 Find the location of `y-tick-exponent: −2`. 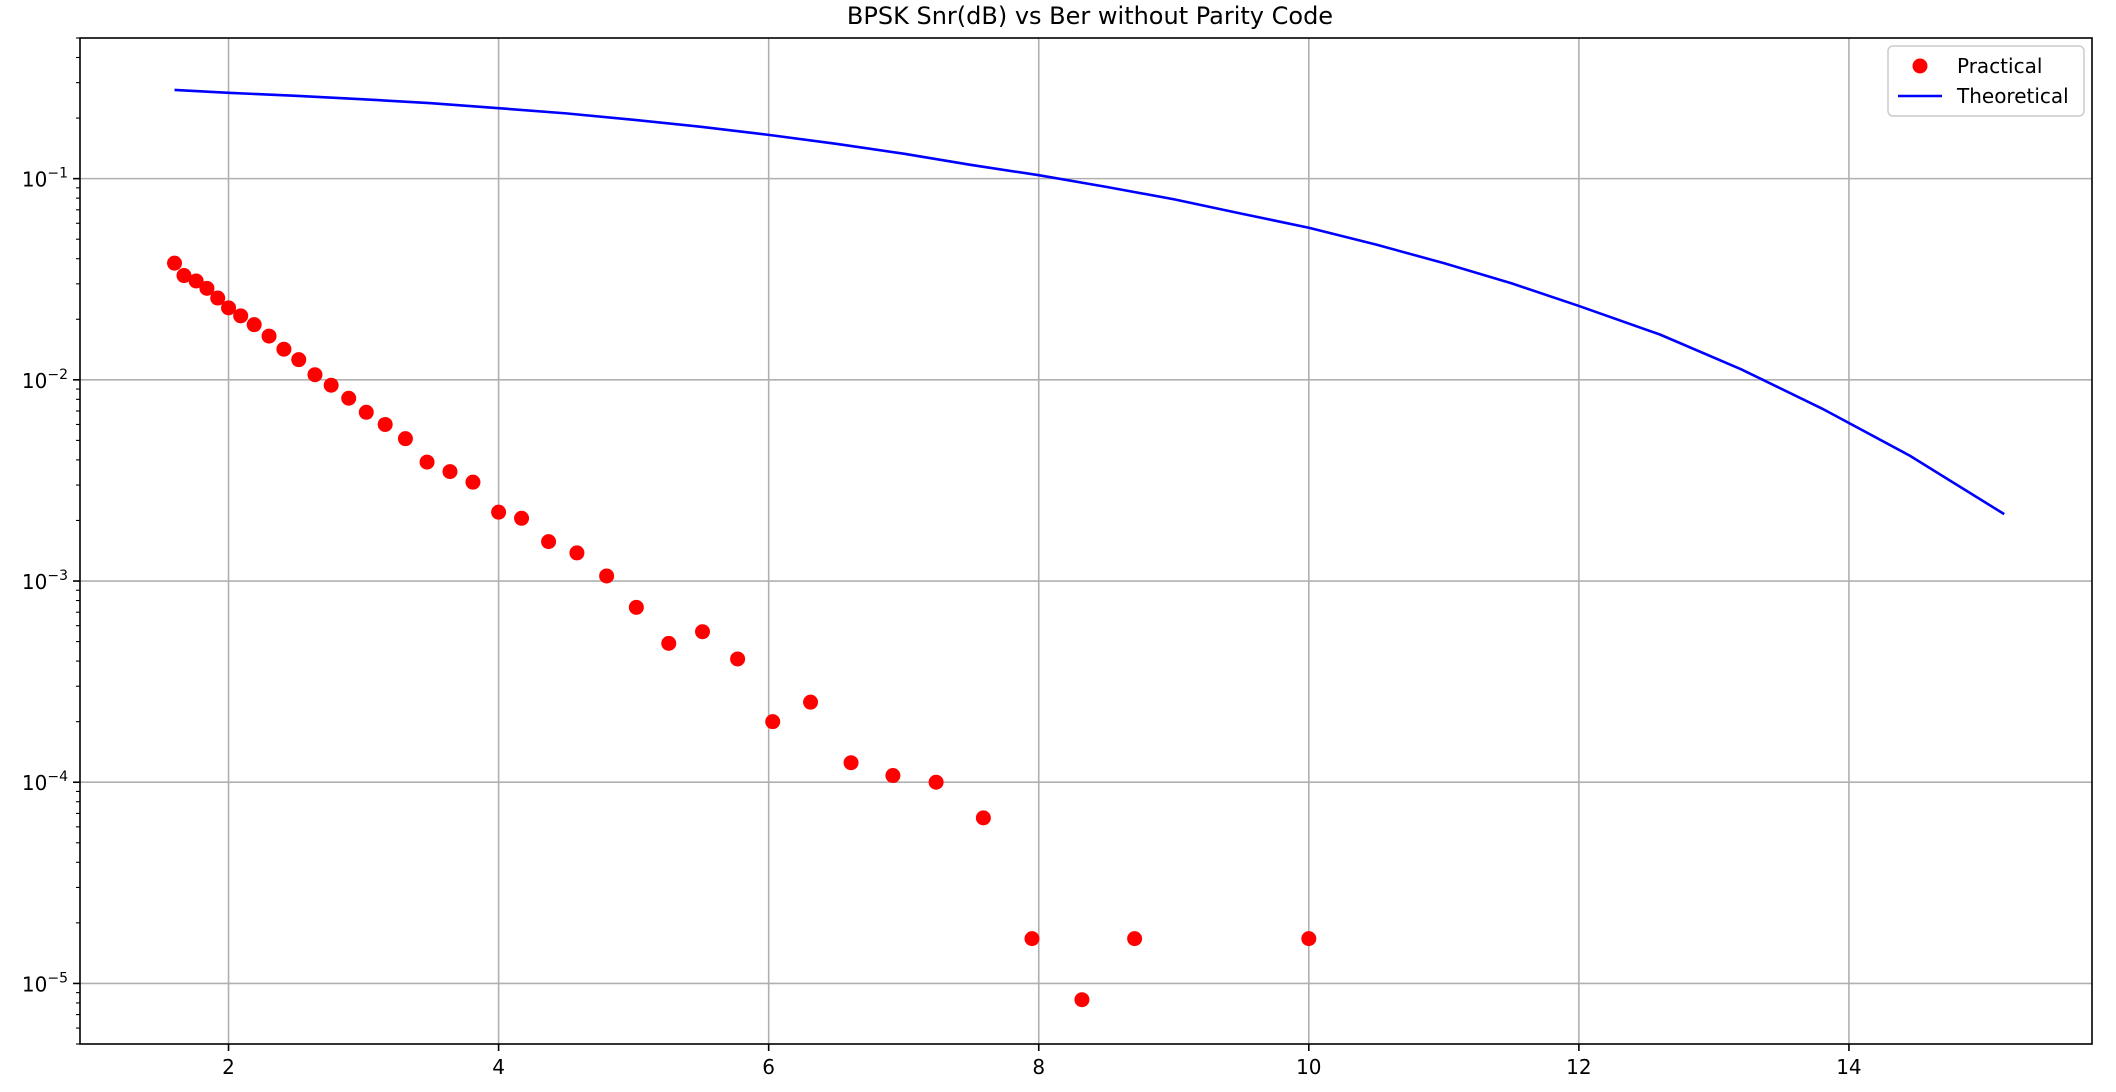

y-tick-exponent: −2 is located at coordinates (57, 375).